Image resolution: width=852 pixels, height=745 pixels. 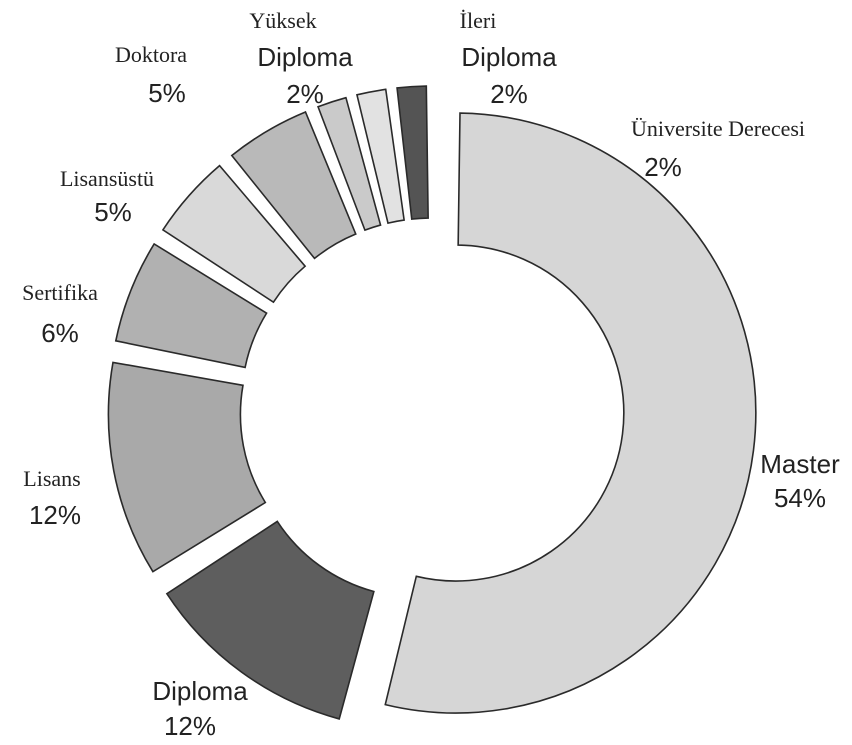 I want to click on slice-diploma, so click(x=270, y=620).